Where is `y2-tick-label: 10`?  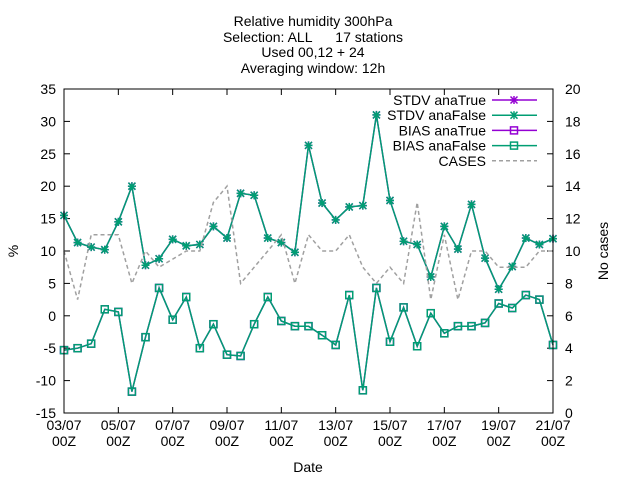 y2-tick-label: 10 is located at coordinates (573, 251).